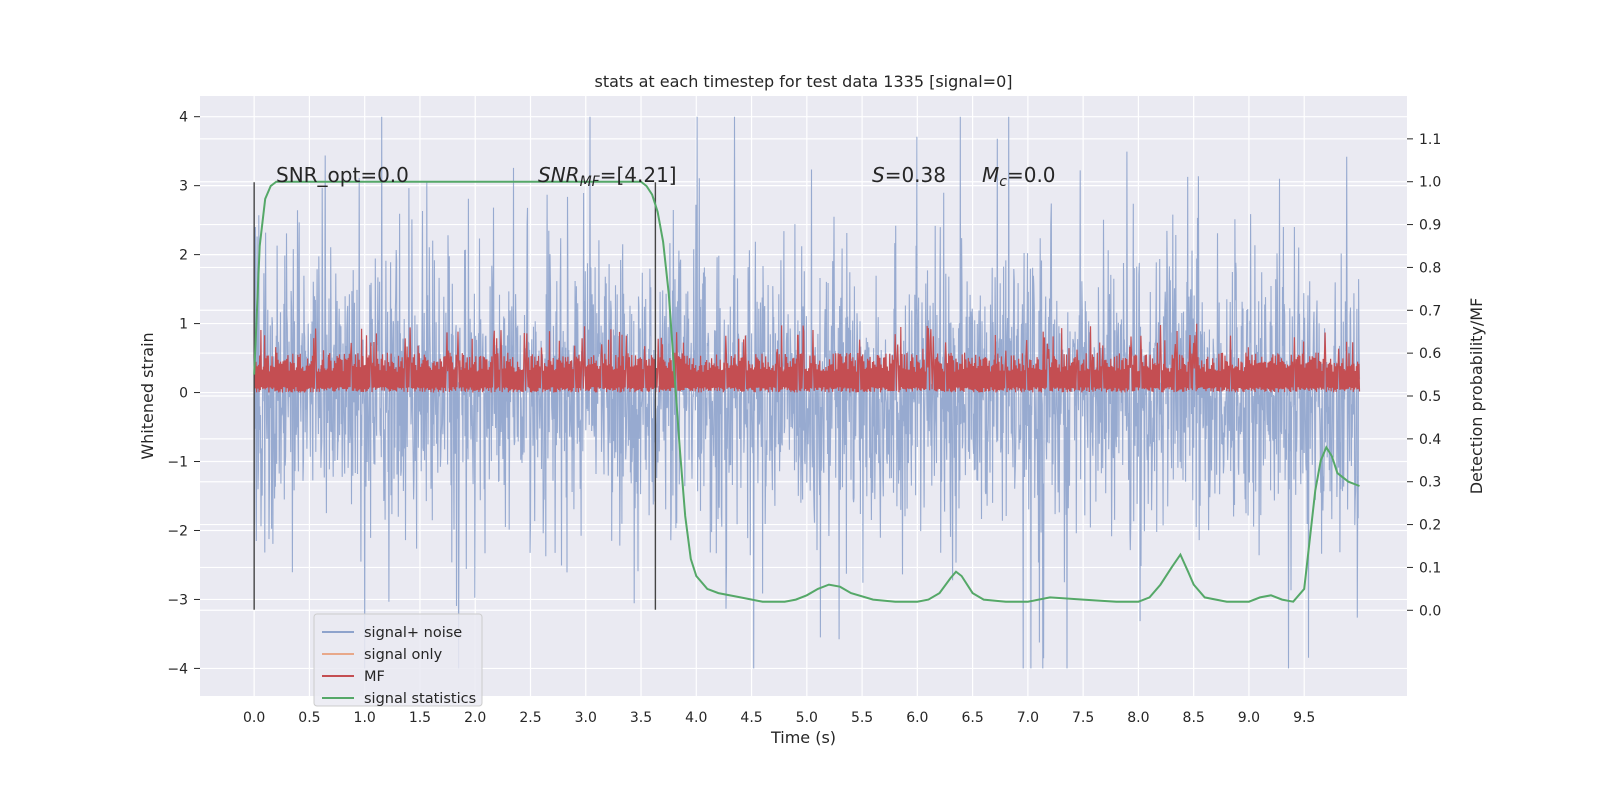  I want to click on y-left-tick-2: 2, so click(183, 256).